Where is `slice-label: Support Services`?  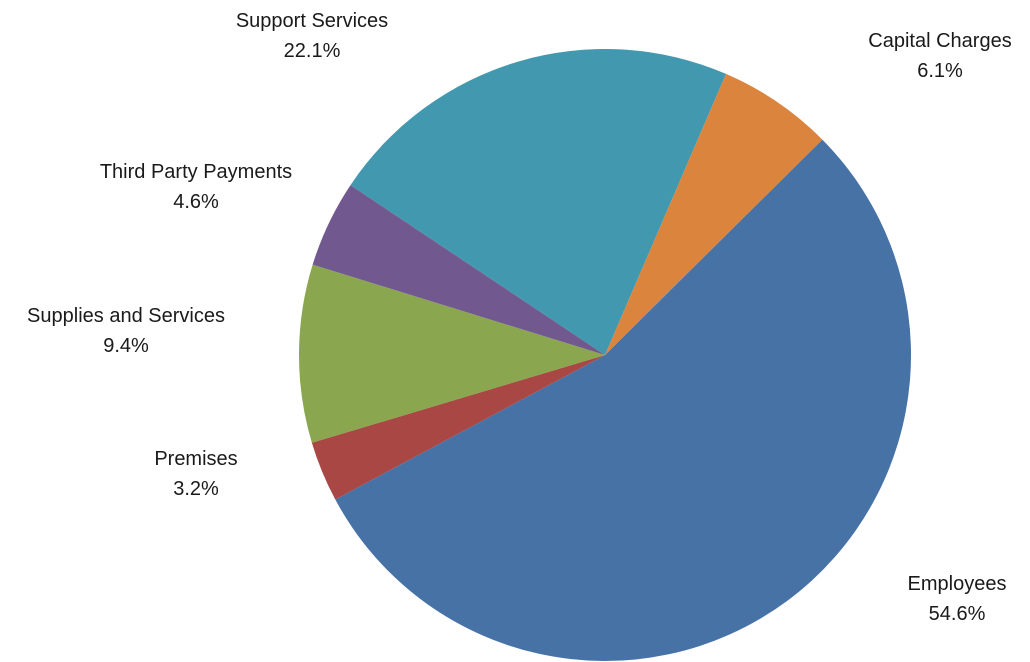
slice-label: Support Services is located at coordinates (312, 21).